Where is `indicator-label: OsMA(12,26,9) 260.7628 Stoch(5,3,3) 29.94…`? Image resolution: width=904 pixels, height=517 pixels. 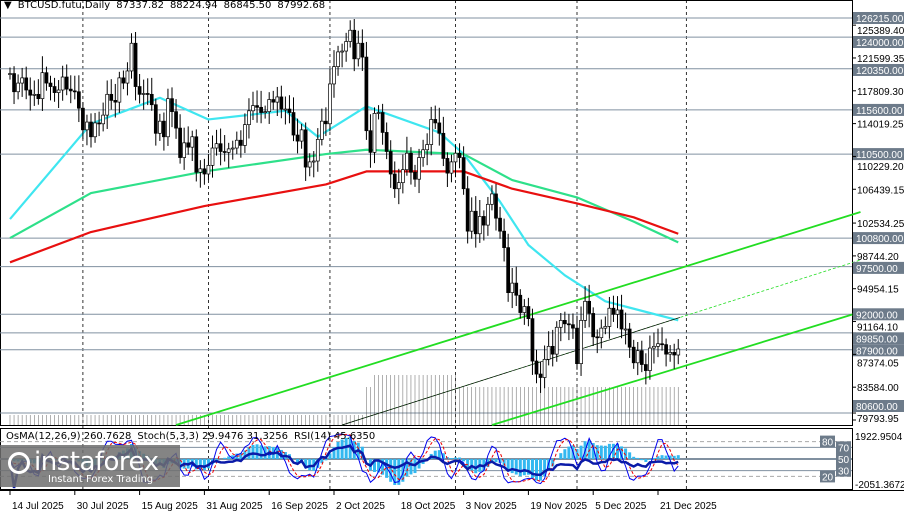
indicator-label: OsMA(12,26,9) 260.7628 Stoch(5,3,3) 29.94… is located at coordinates (193, 436).